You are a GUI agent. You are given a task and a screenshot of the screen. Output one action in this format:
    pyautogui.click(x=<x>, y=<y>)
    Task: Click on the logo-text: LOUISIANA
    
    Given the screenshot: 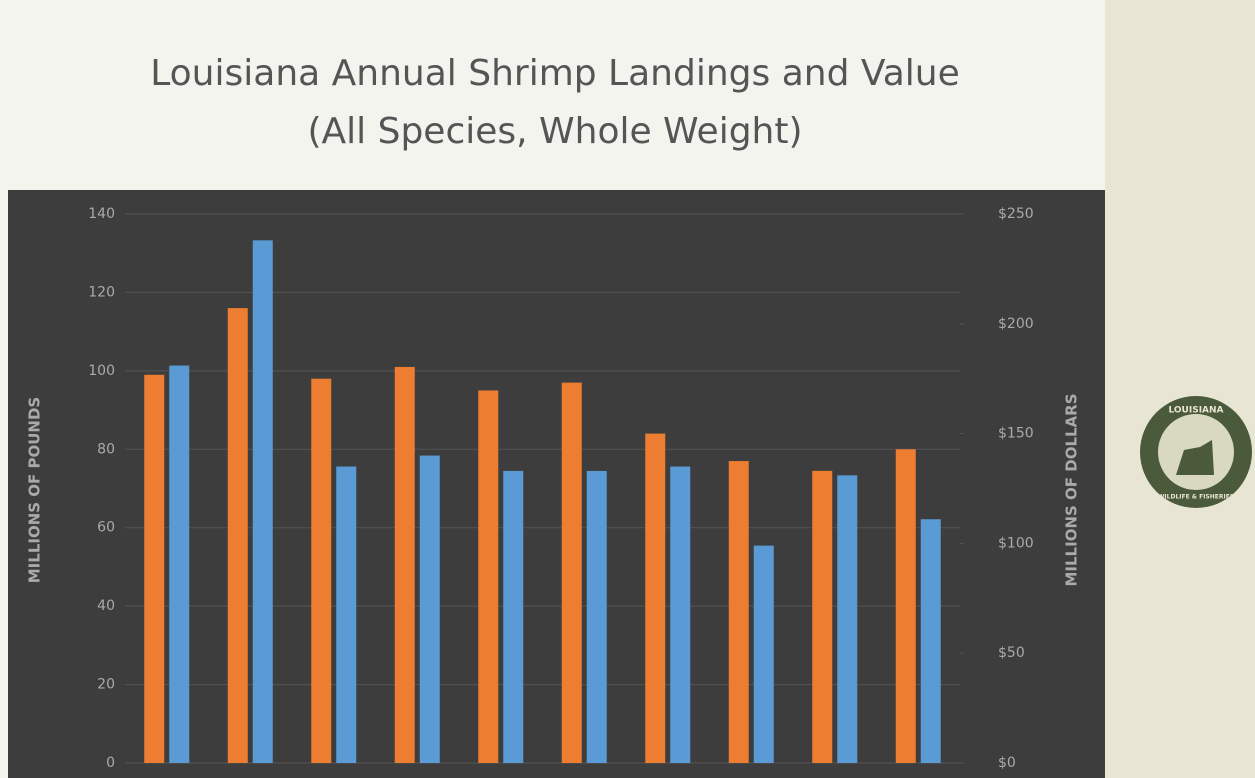 What is the action you would take?
    pyautogui.click(x=1195, y=411)
    